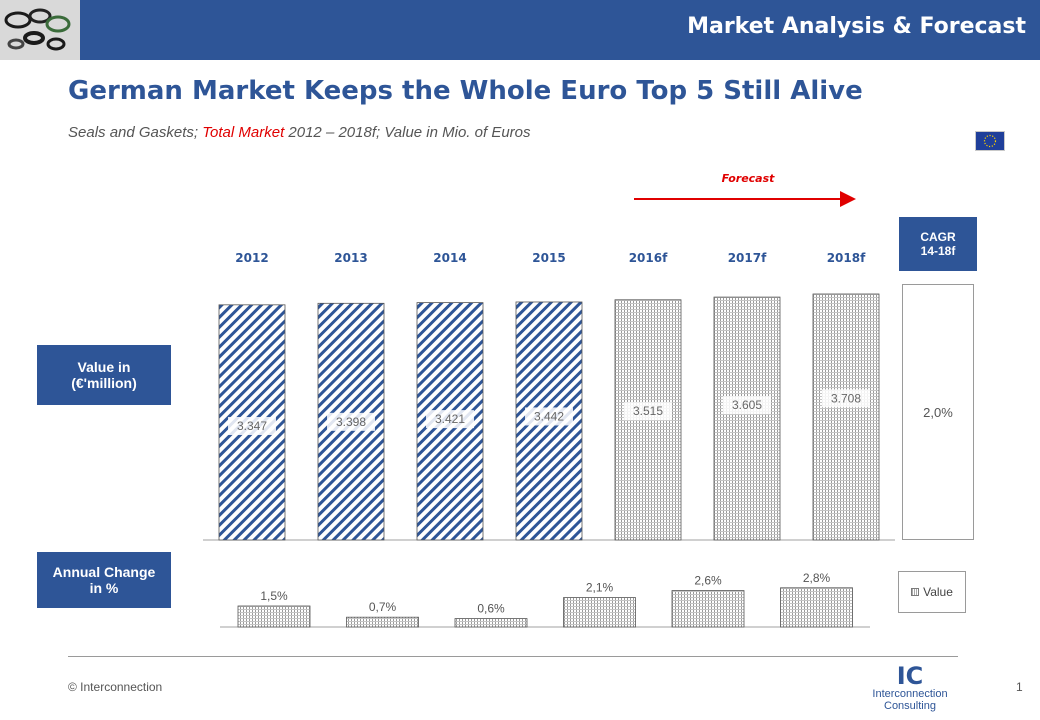 The image size is (1040, 720). I want to click on header-title: Market Analysis & Forecast, so click(856, 26).